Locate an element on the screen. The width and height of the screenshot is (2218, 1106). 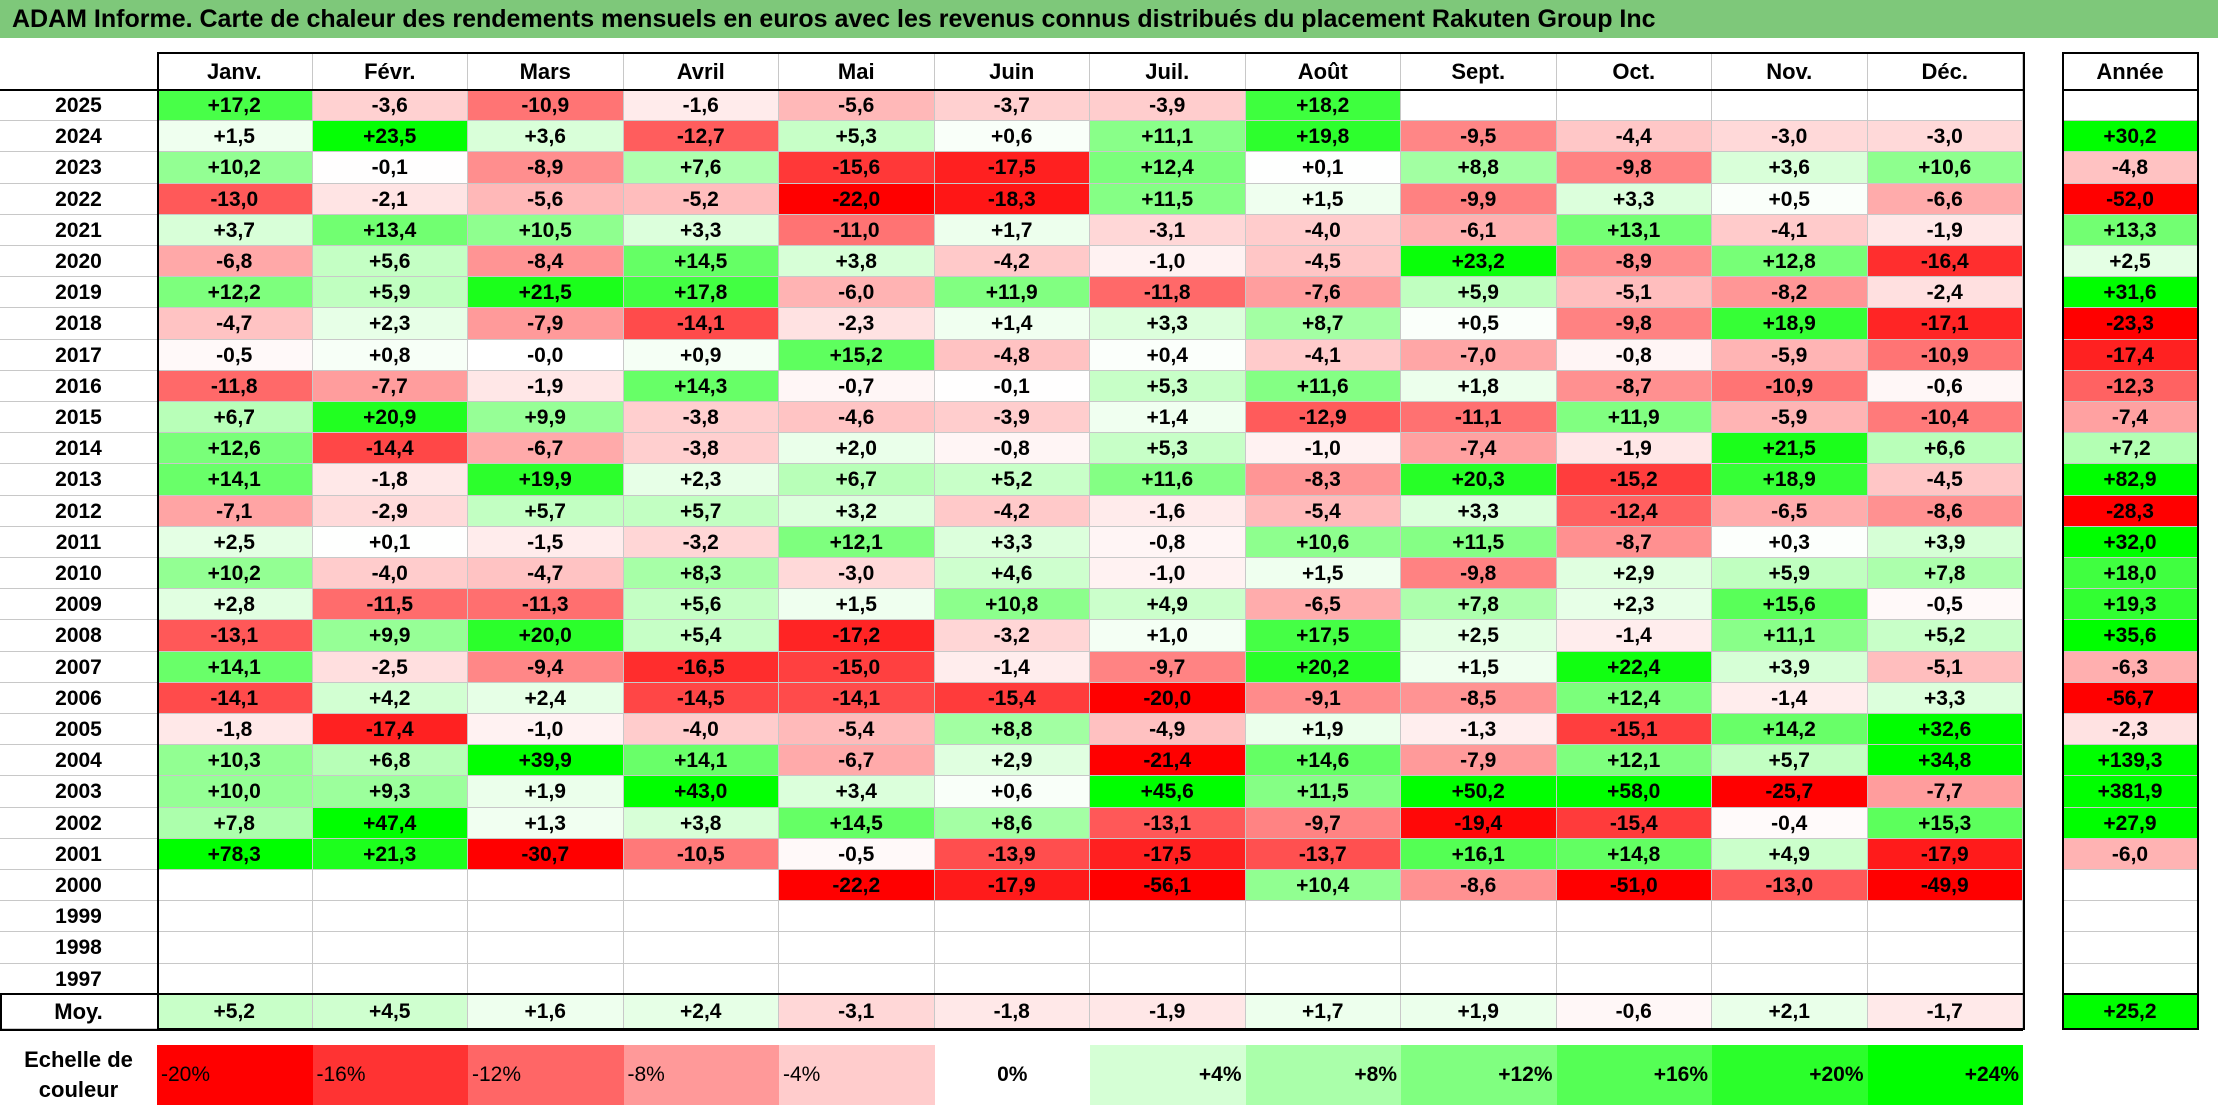
heatmap-cell: -10,9 is located at coordinates (1945, 355).